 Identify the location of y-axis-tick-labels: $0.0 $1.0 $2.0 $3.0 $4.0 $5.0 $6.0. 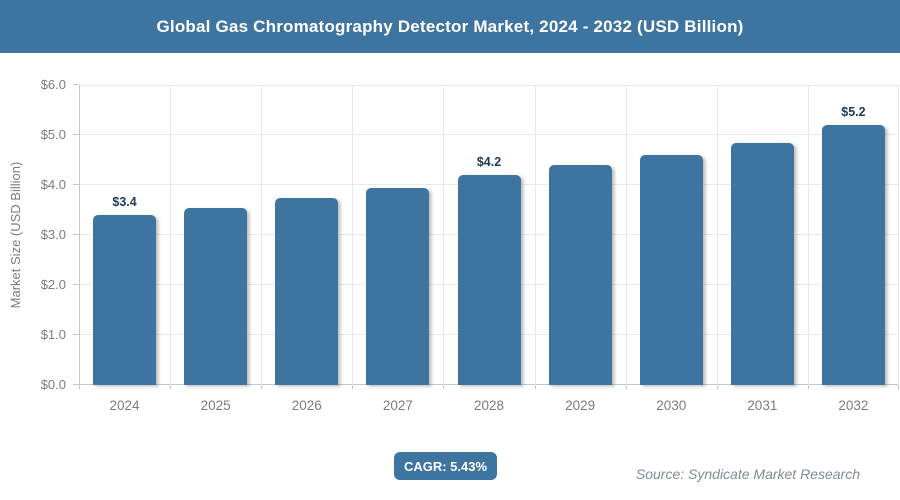
(39, 234).